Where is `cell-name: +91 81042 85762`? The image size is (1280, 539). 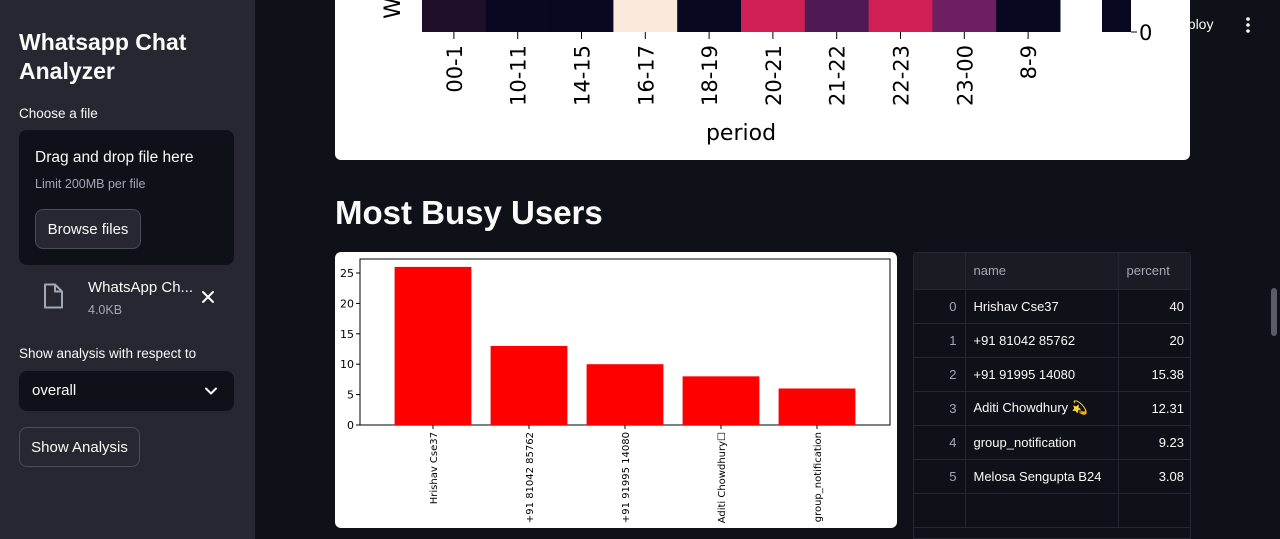 cell-name: +91 81042 85762 is located at coordinates (1042, 340).